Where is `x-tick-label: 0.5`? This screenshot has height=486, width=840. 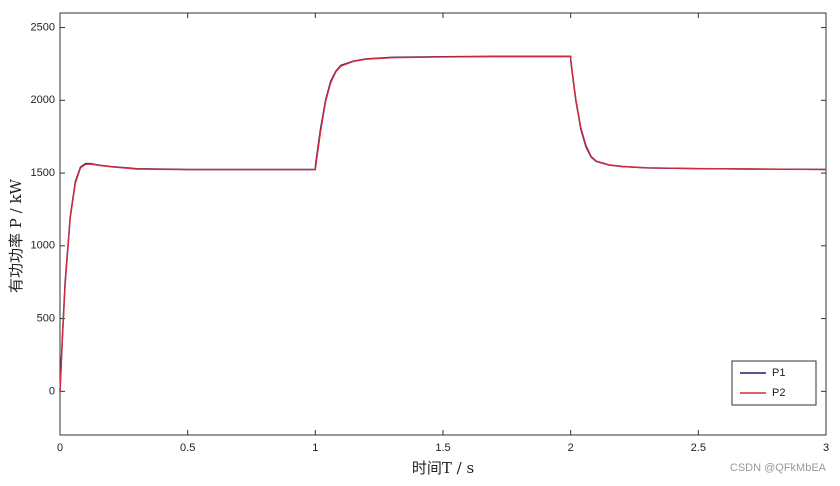
x-tick-label: 0.5 is located at coordinates (187, 448).